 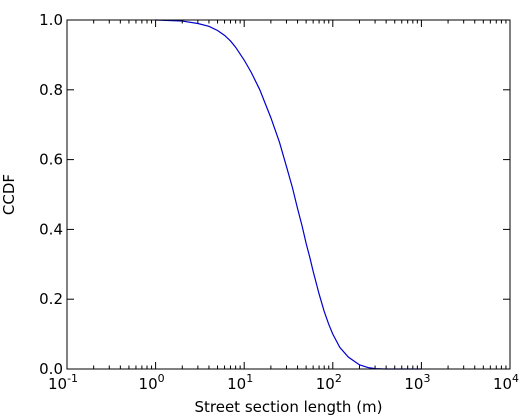 I want to click on y-tick-label: 1.0, so click(x=51, y=20).